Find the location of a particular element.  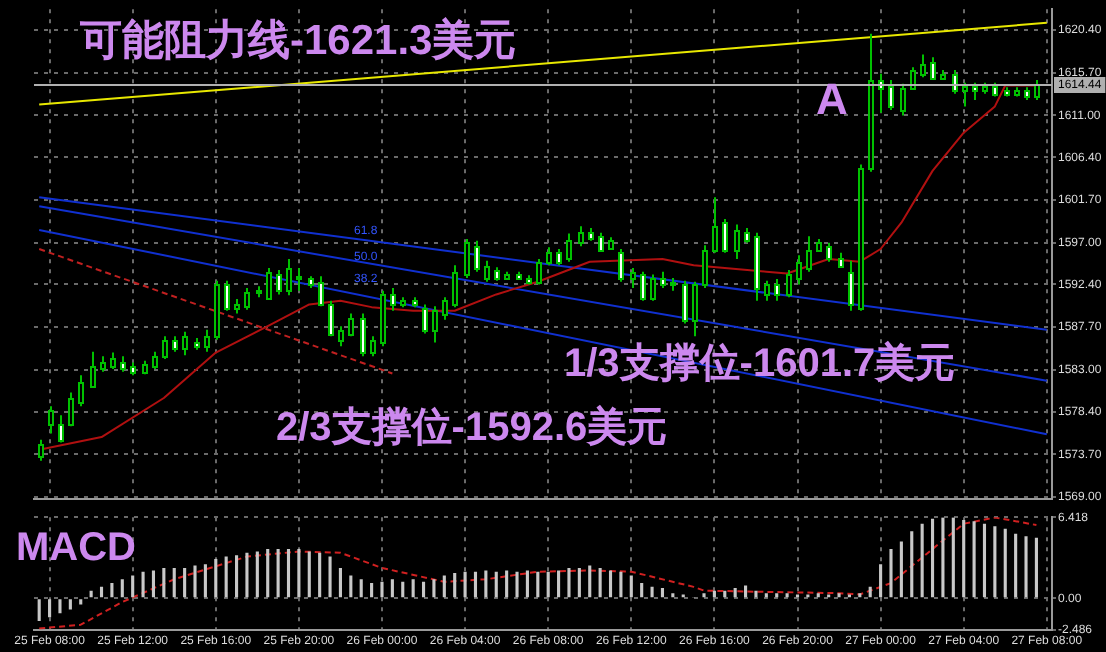

annotation: 可能阻力线-1621.3美元 is located at coordinates (297, 40).